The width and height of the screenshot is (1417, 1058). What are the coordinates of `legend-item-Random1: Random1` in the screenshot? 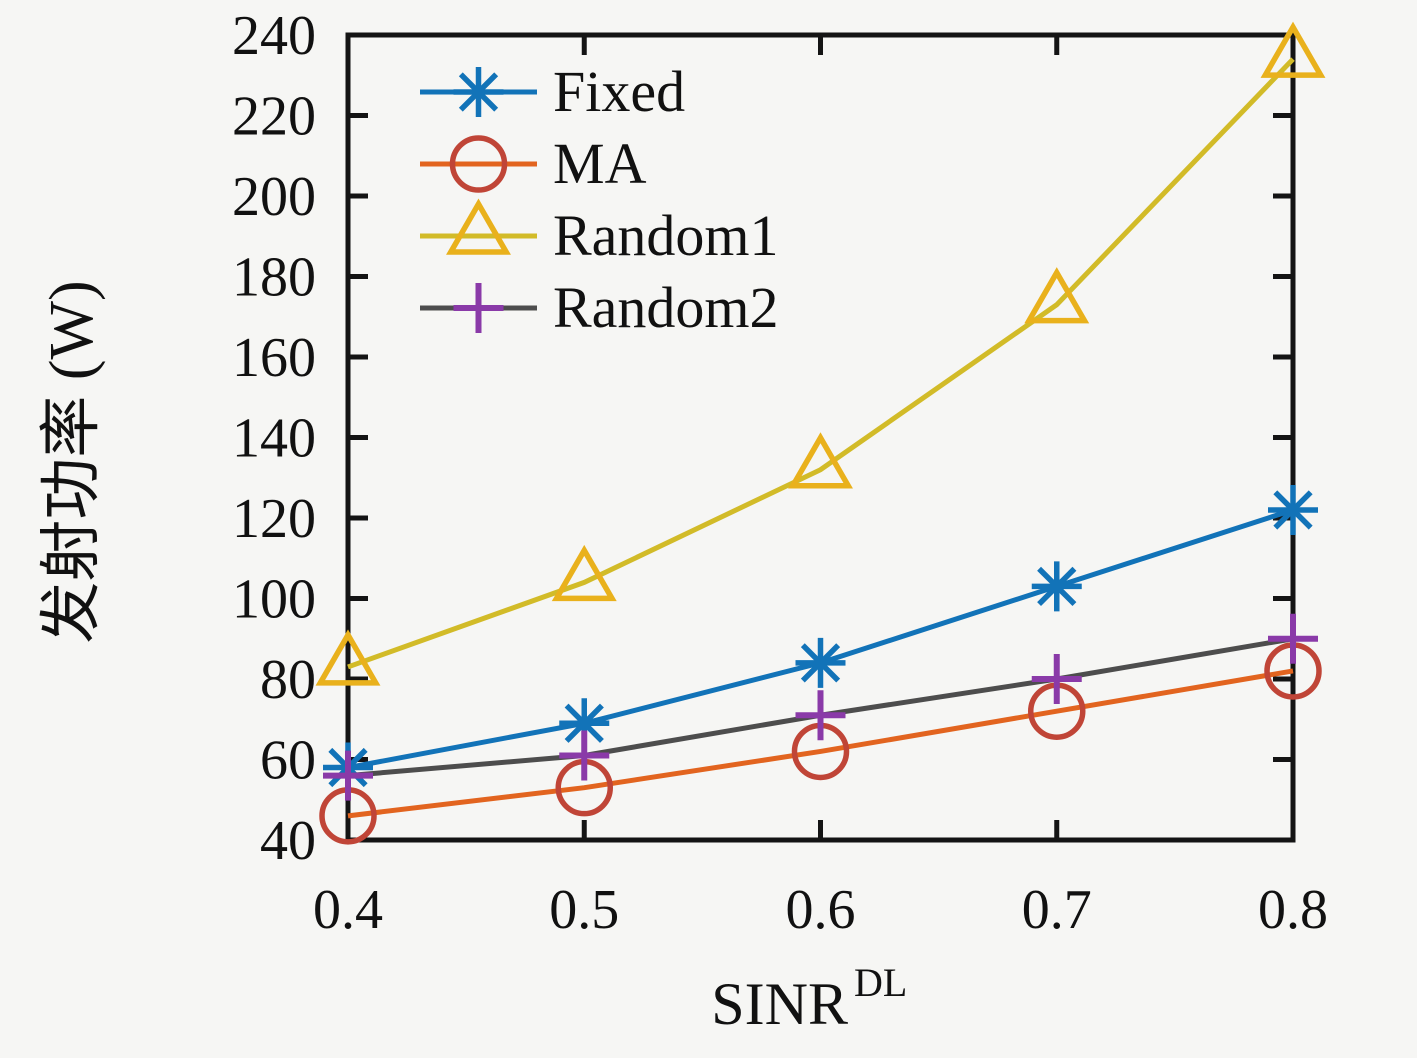 It's located at (599, 233).